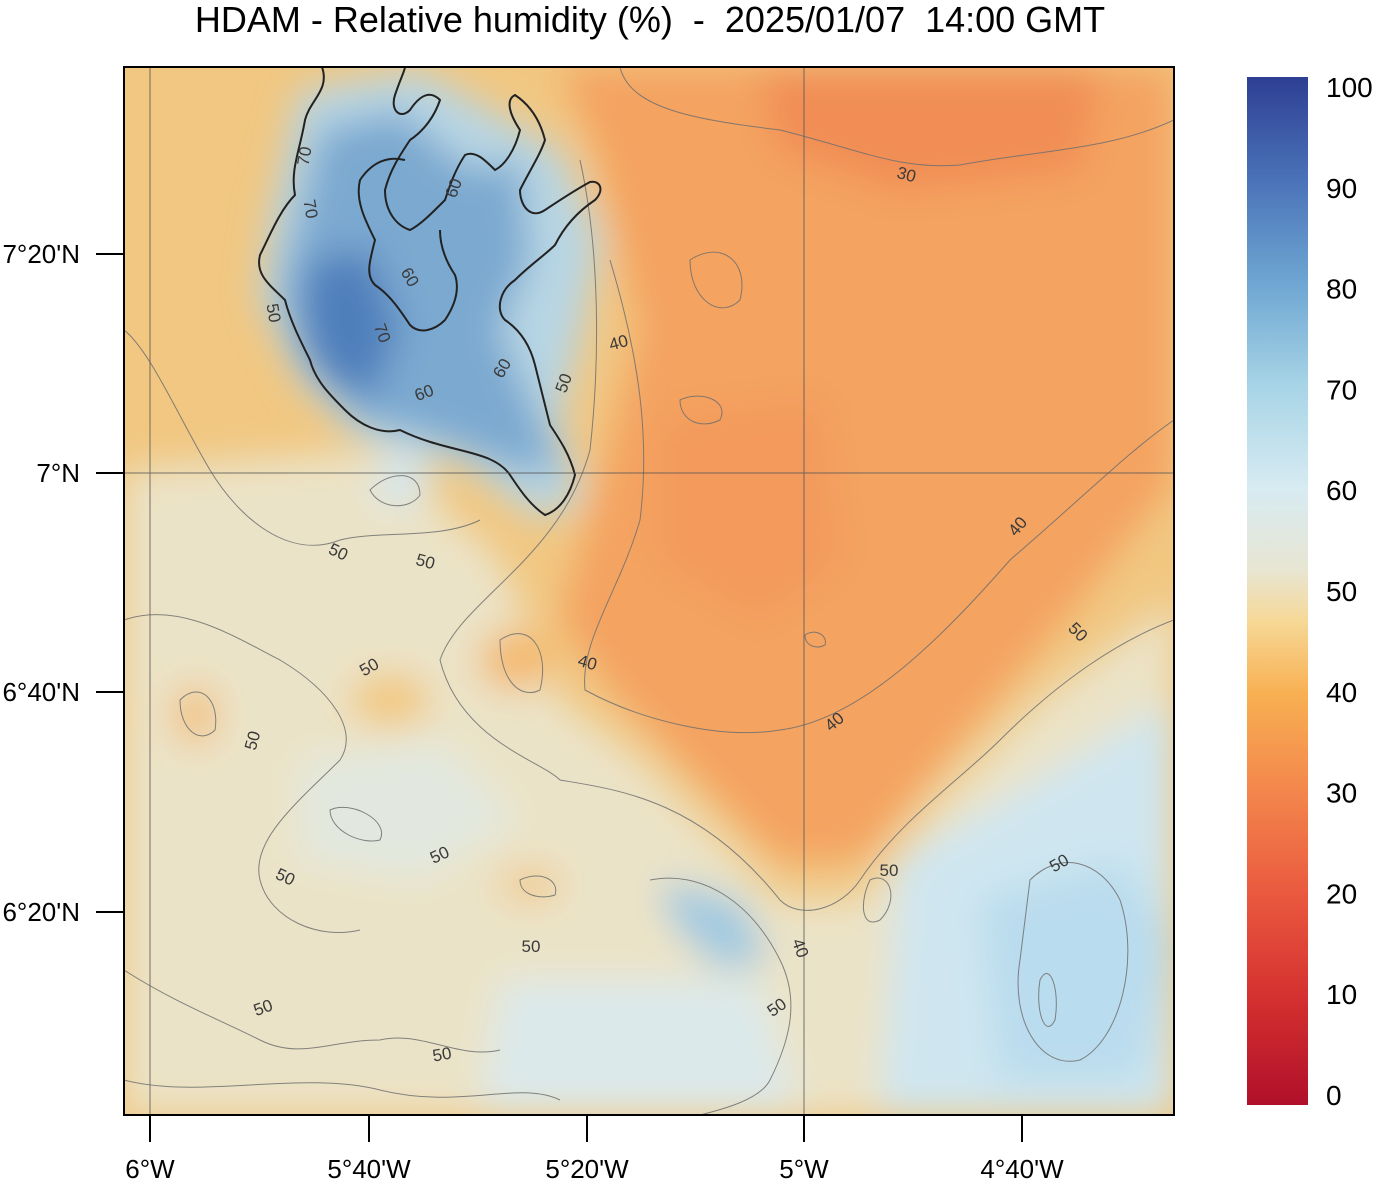  What do you see at coordinates (1349, 87) in the screenshot?
I see `colorbar-tick-label: 100` at bounding box center [1349, 87].